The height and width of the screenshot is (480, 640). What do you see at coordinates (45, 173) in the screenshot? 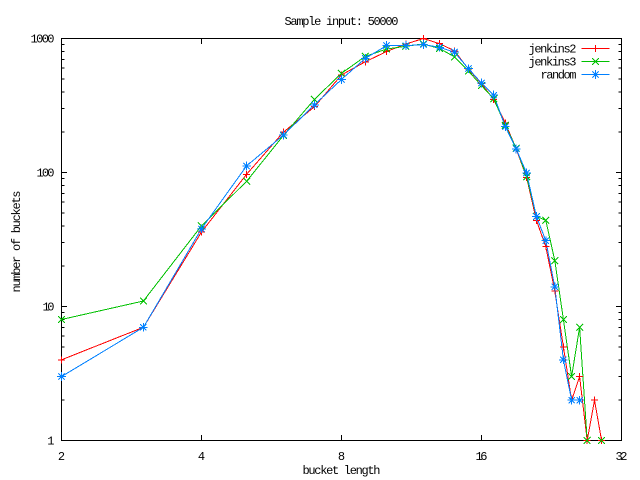
I see `svg-text: 100` at bounding box center [45, 173].